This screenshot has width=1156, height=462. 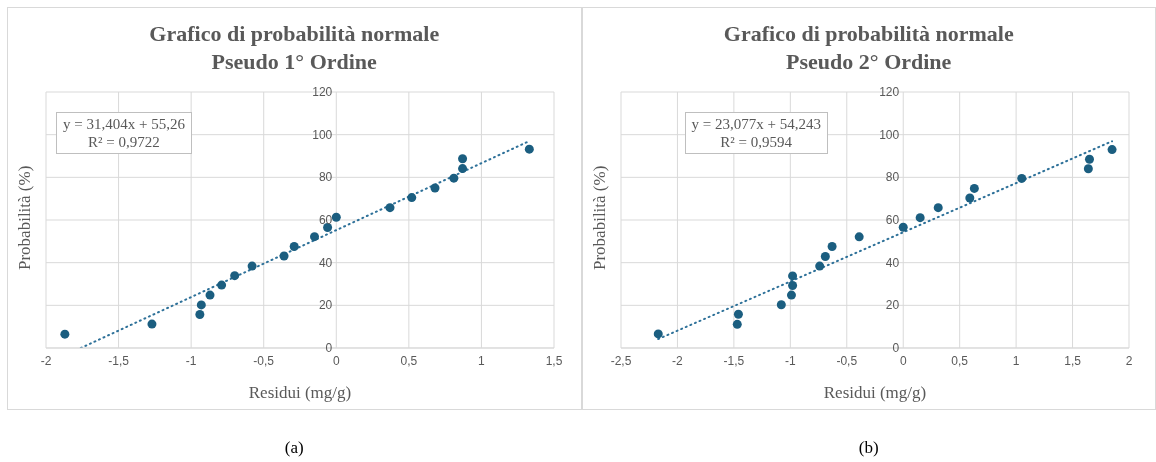 I want to click on annotation: y = 31,404x + 55,26 R² = 0,9722, so click(x=124, y=133).